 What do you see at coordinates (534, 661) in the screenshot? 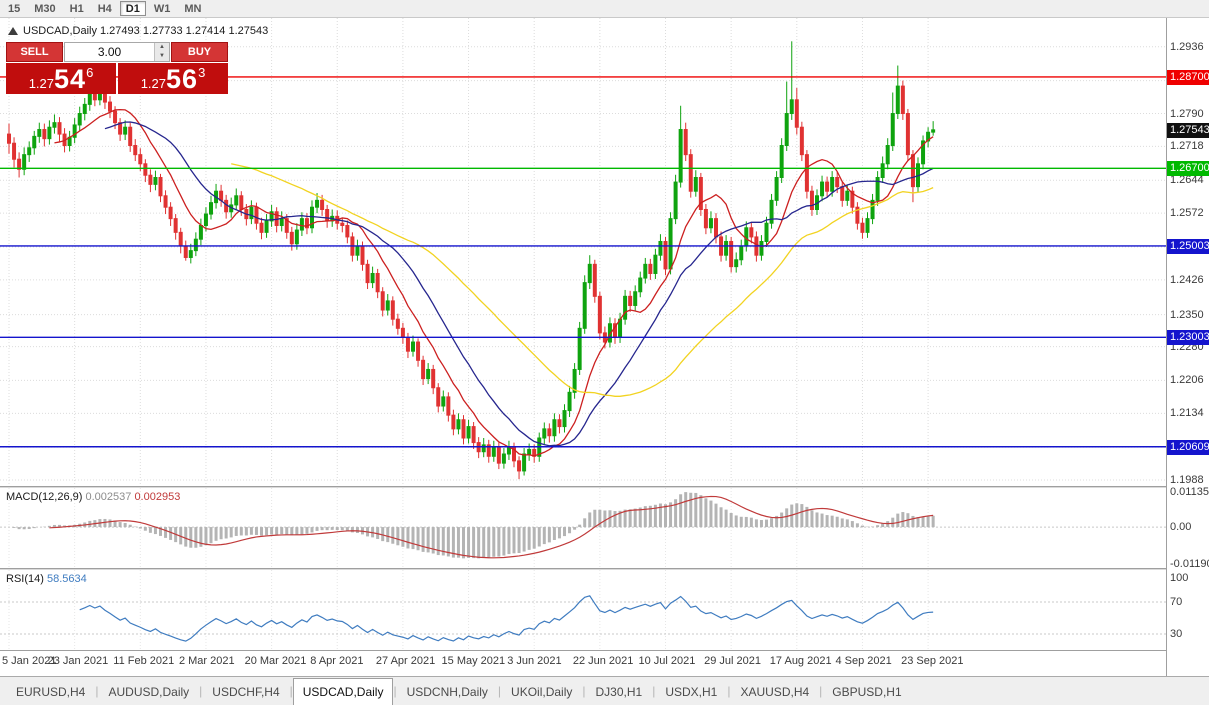
I see `time-axis-label: 3 Jun 2021` at bounding box center [534, 661].